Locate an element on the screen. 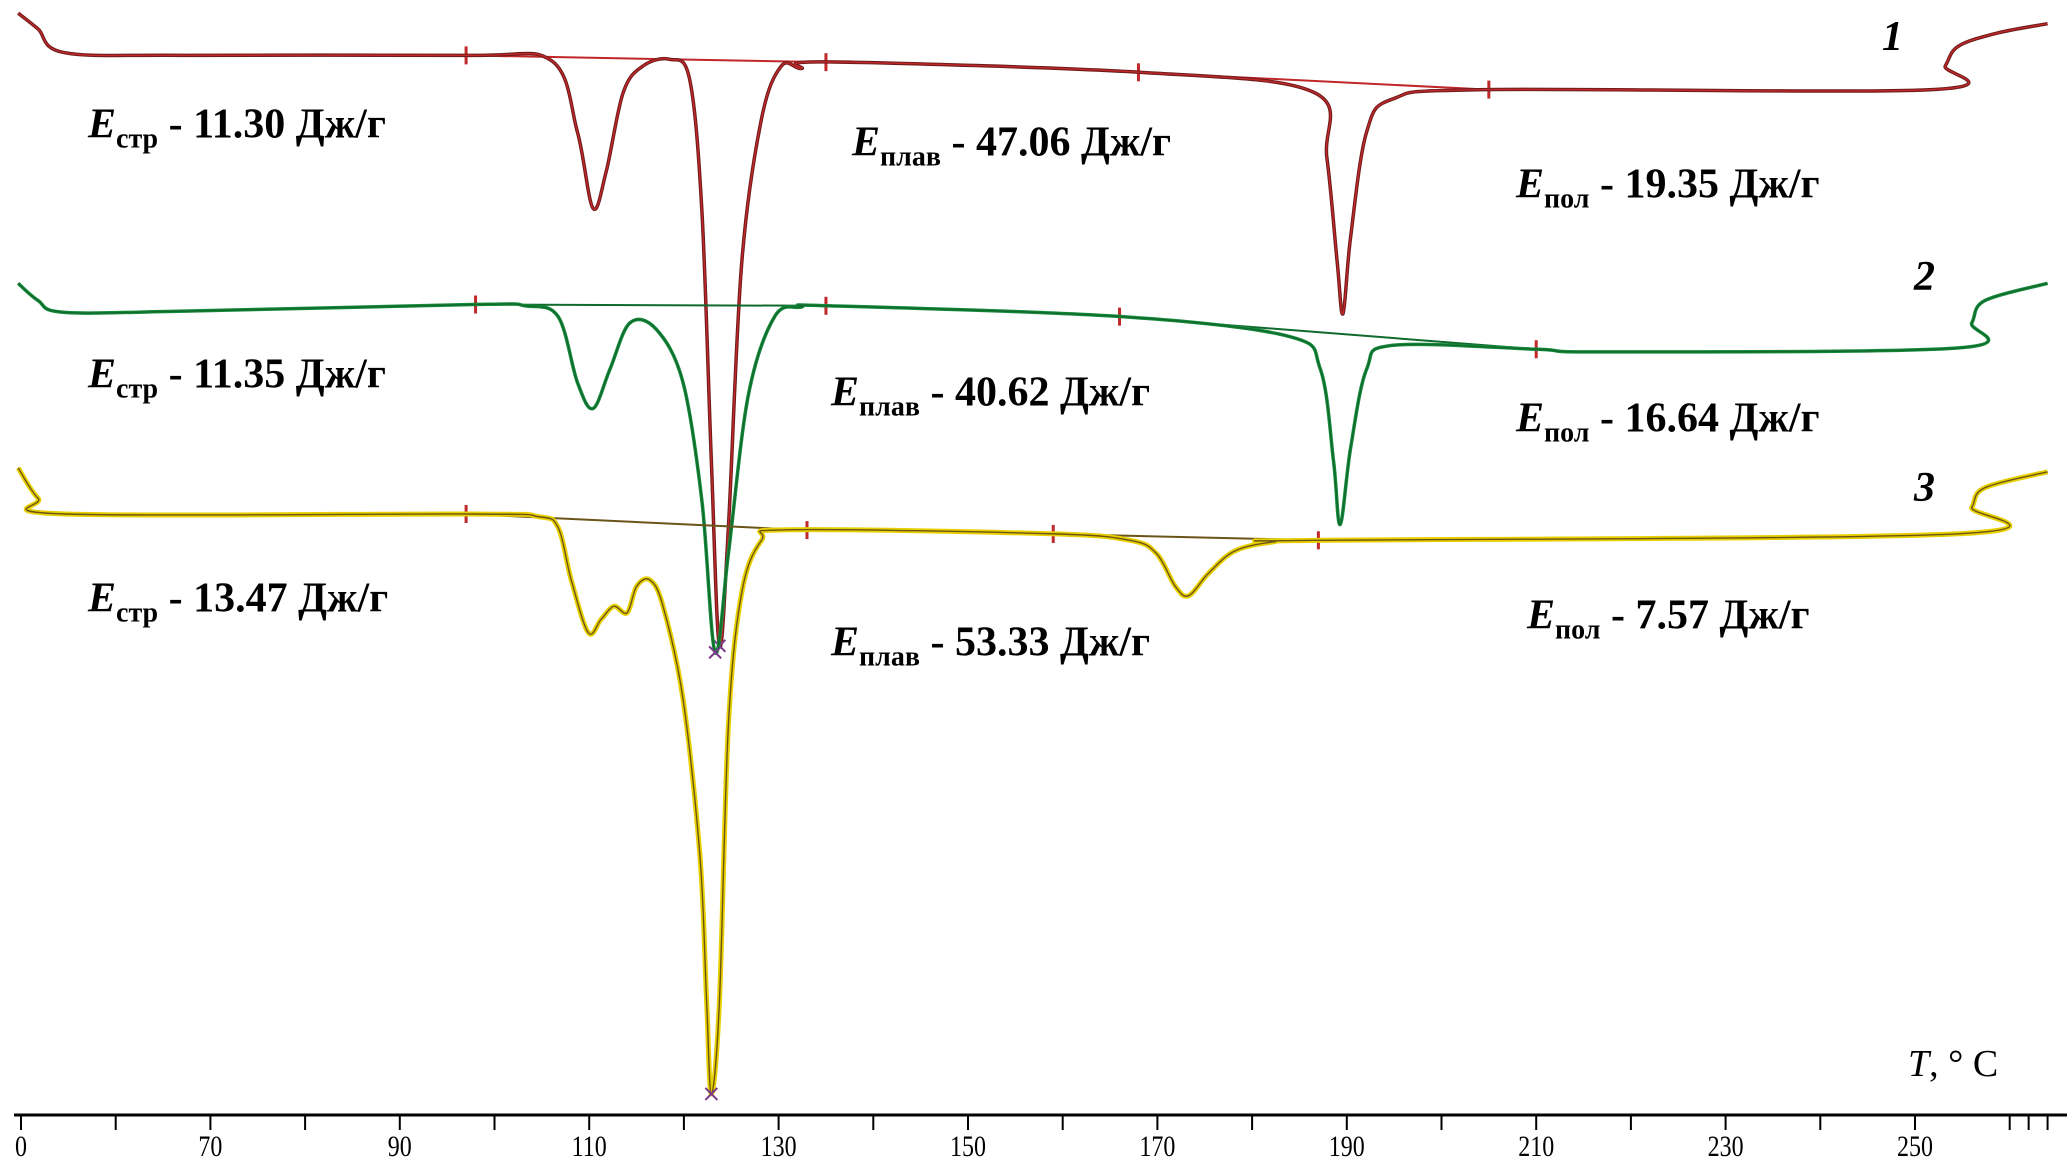 This screenshot has height=1172, width=2067. x-tick-label: 70 is located at coordinates (210, 1145).